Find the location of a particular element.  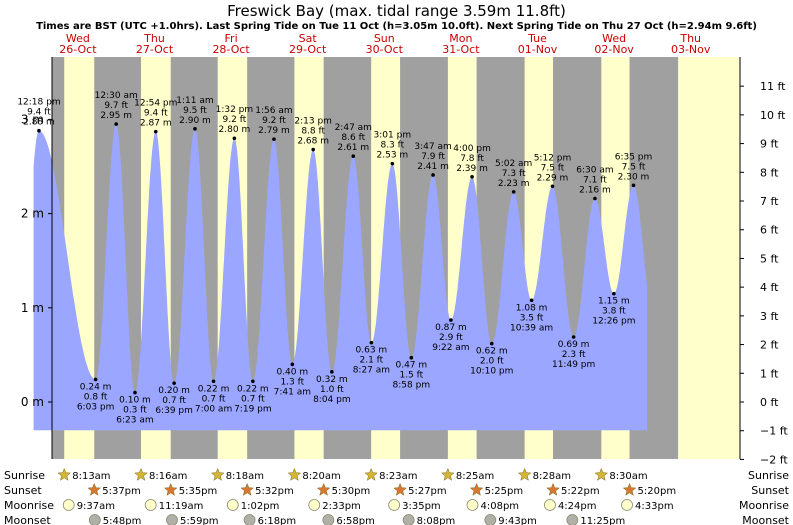

tide-label: 12:26 pm is located at coordinates (613, 322).